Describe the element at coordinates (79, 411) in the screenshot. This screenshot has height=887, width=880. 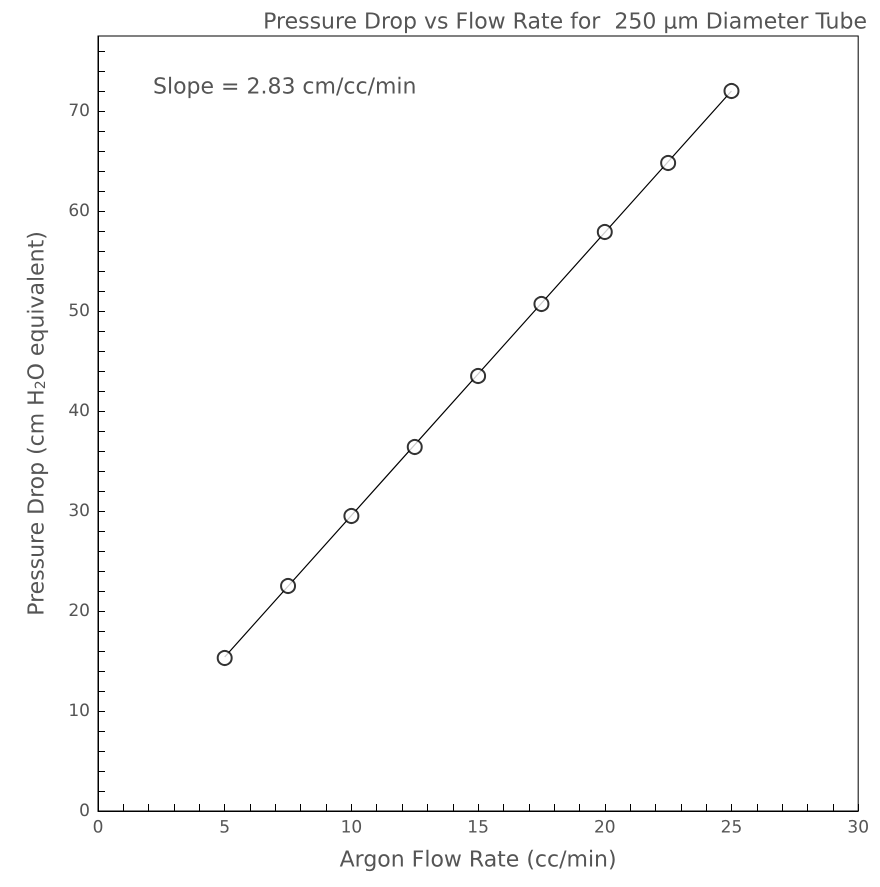
I see `y-tick-label: 40` at that location.